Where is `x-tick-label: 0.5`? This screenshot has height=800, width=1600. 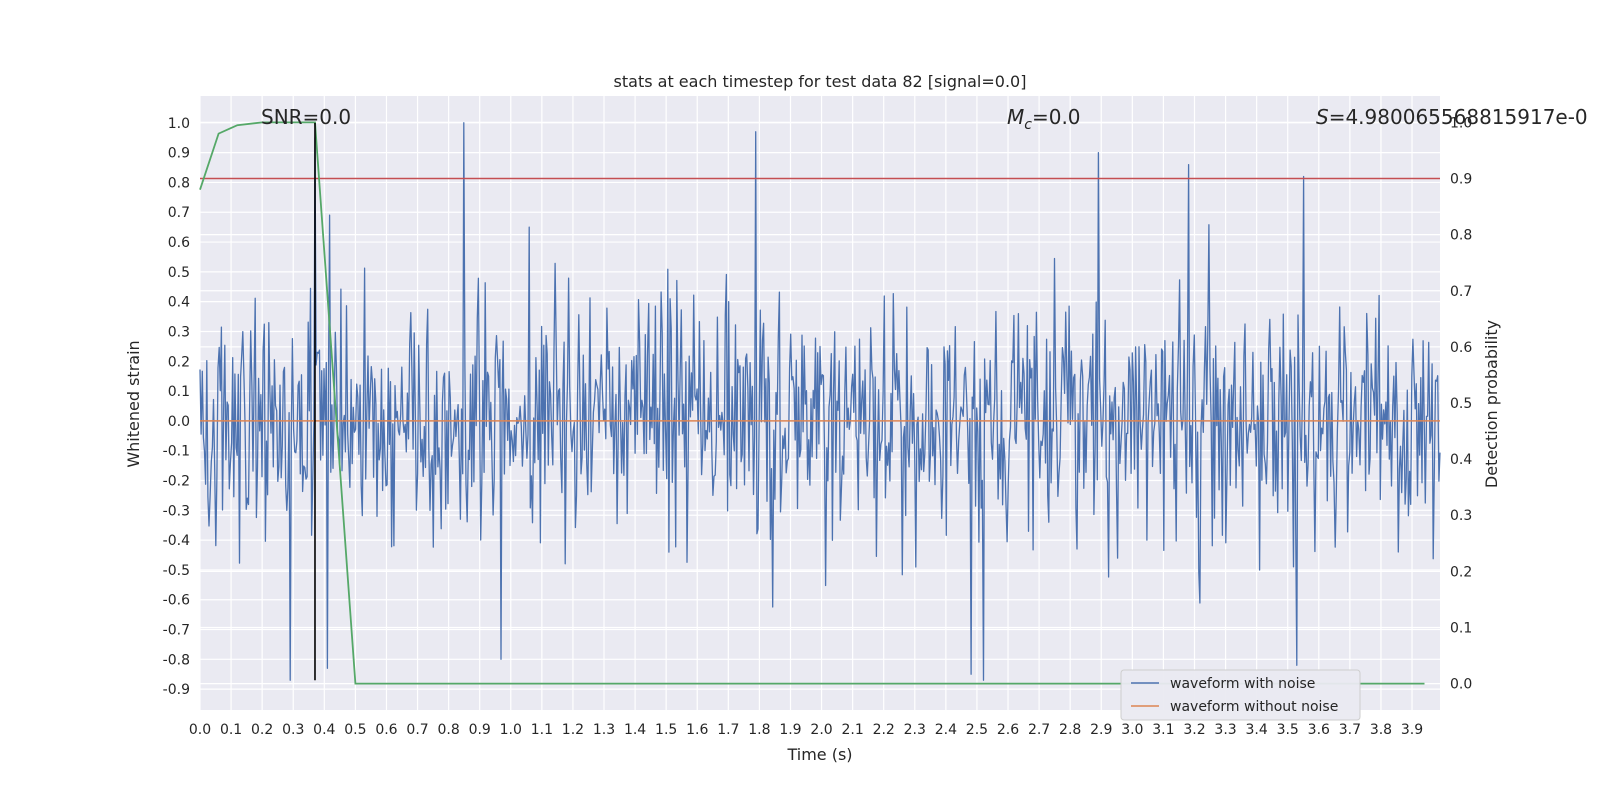 x-tick-label: 0.5 is located at coordinates (355, 730).